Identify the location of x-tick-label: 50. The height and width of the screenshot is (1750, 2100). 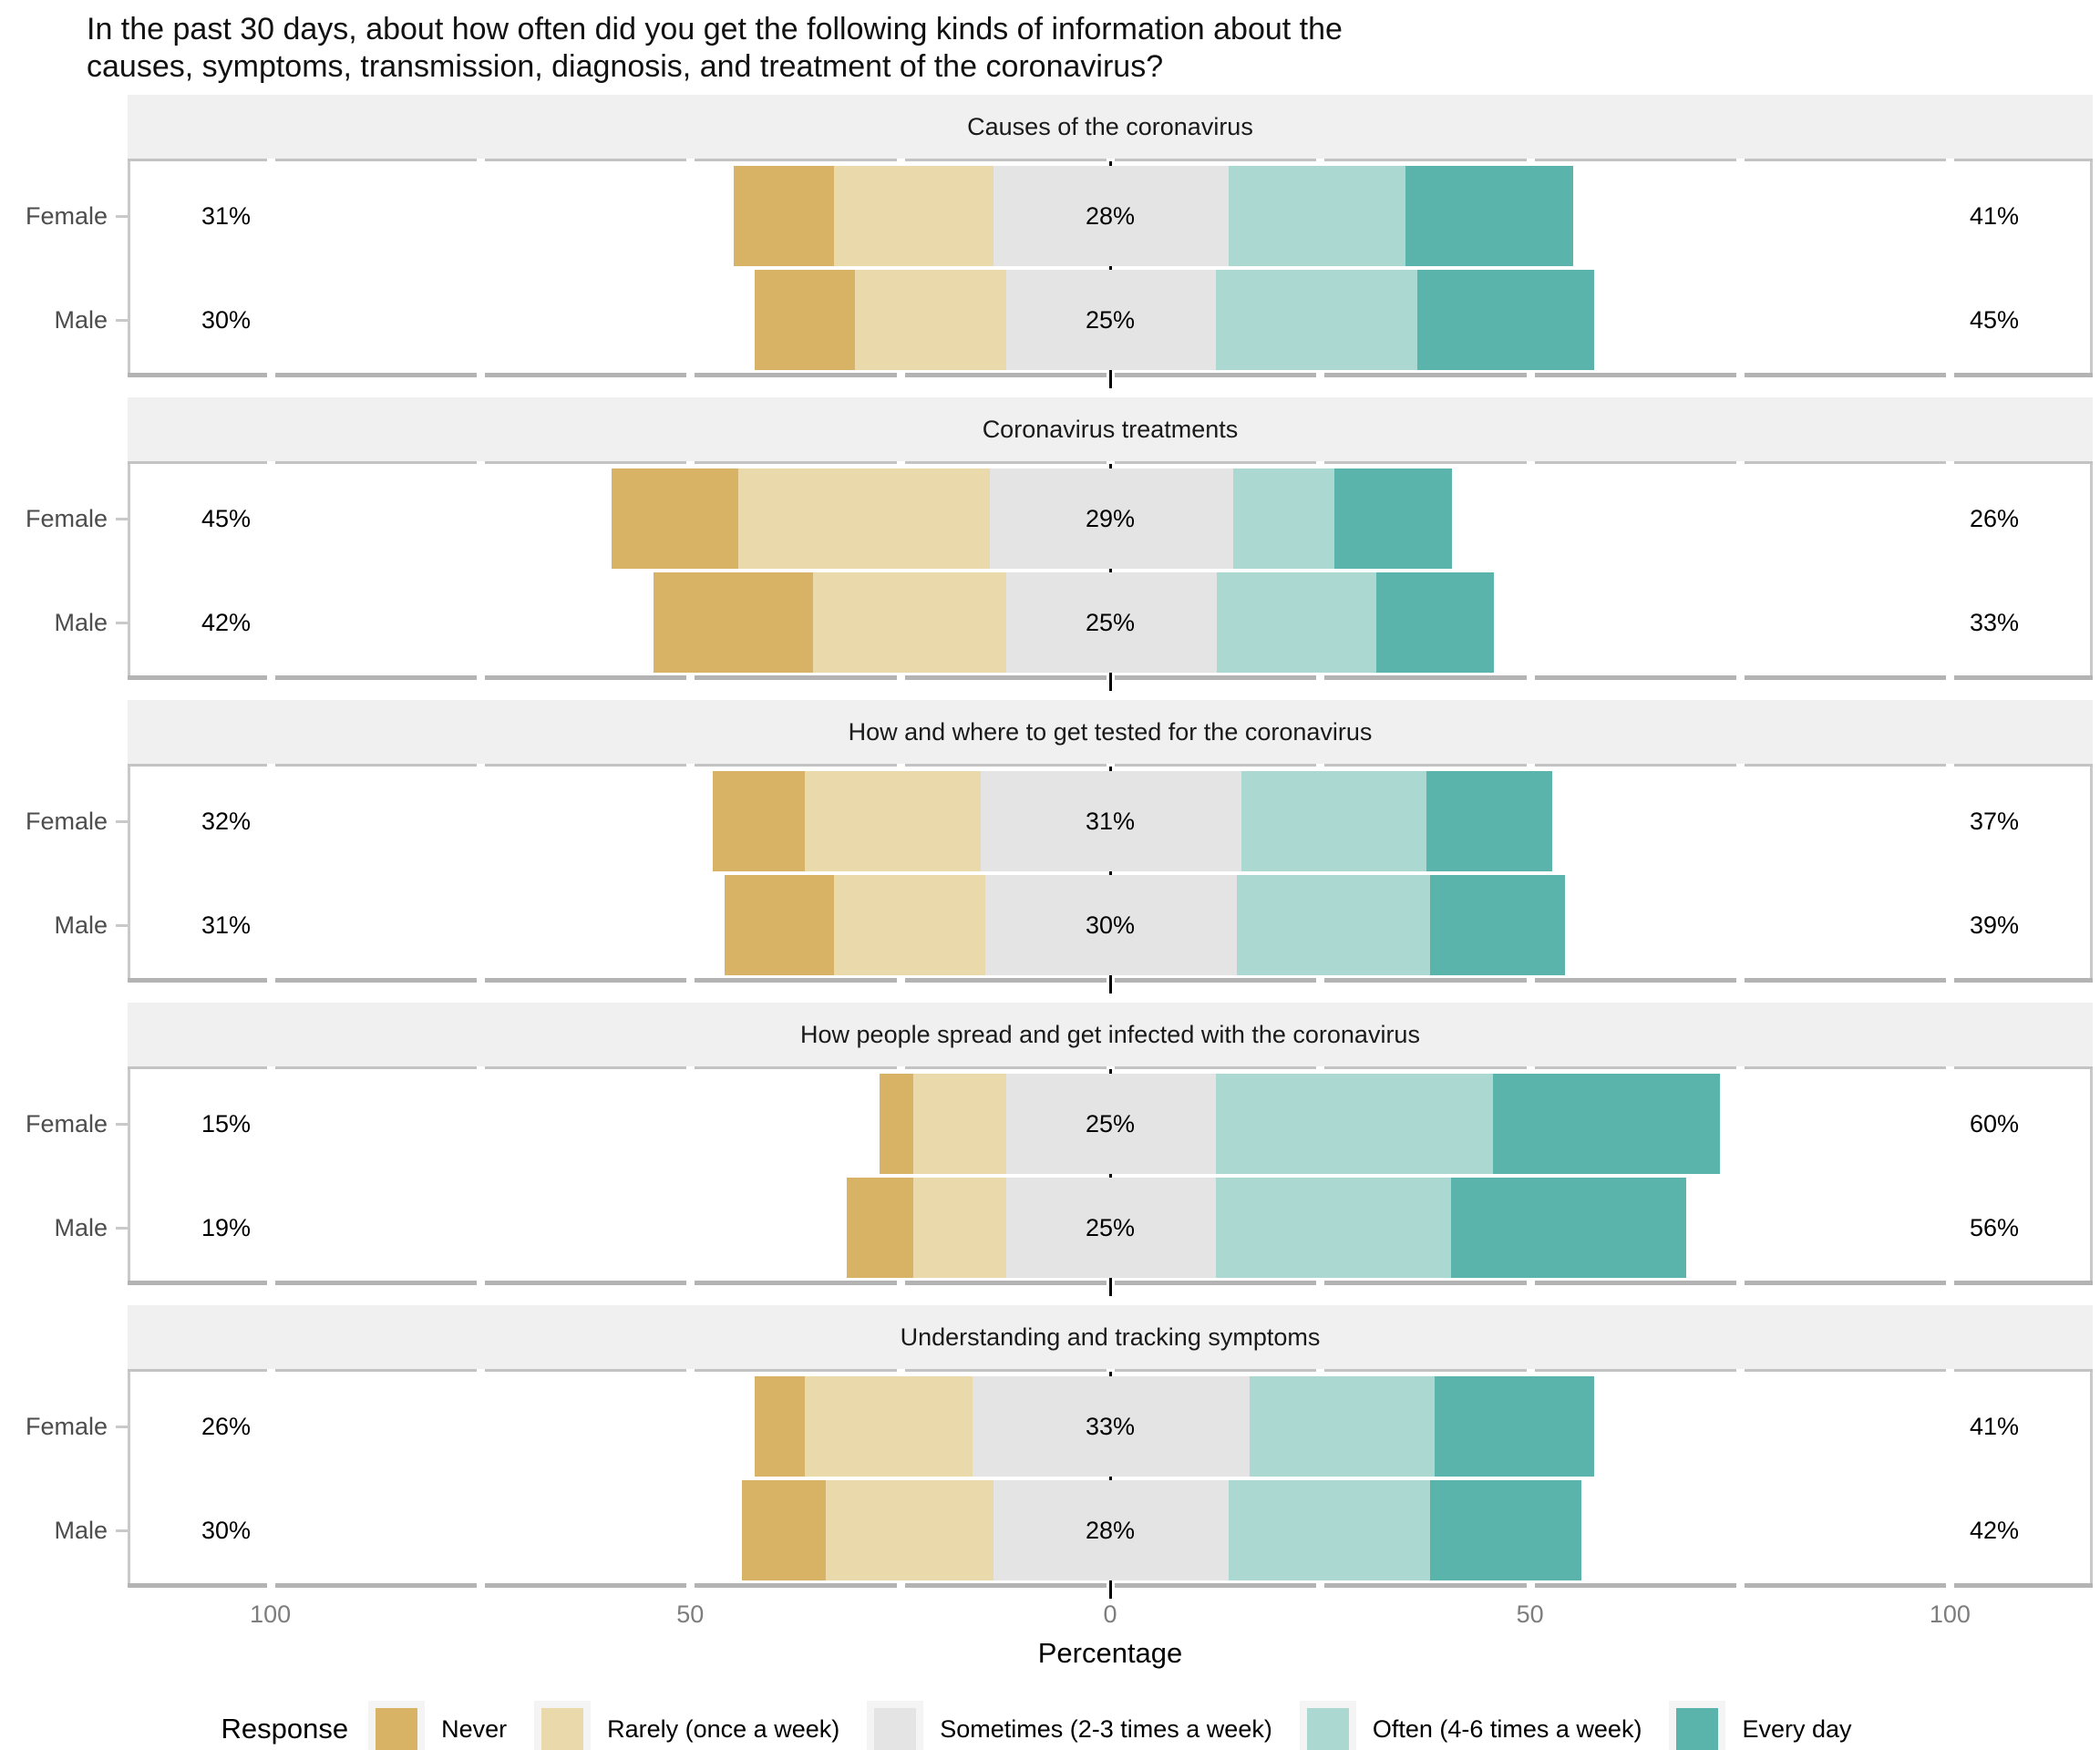
(691, 1614).